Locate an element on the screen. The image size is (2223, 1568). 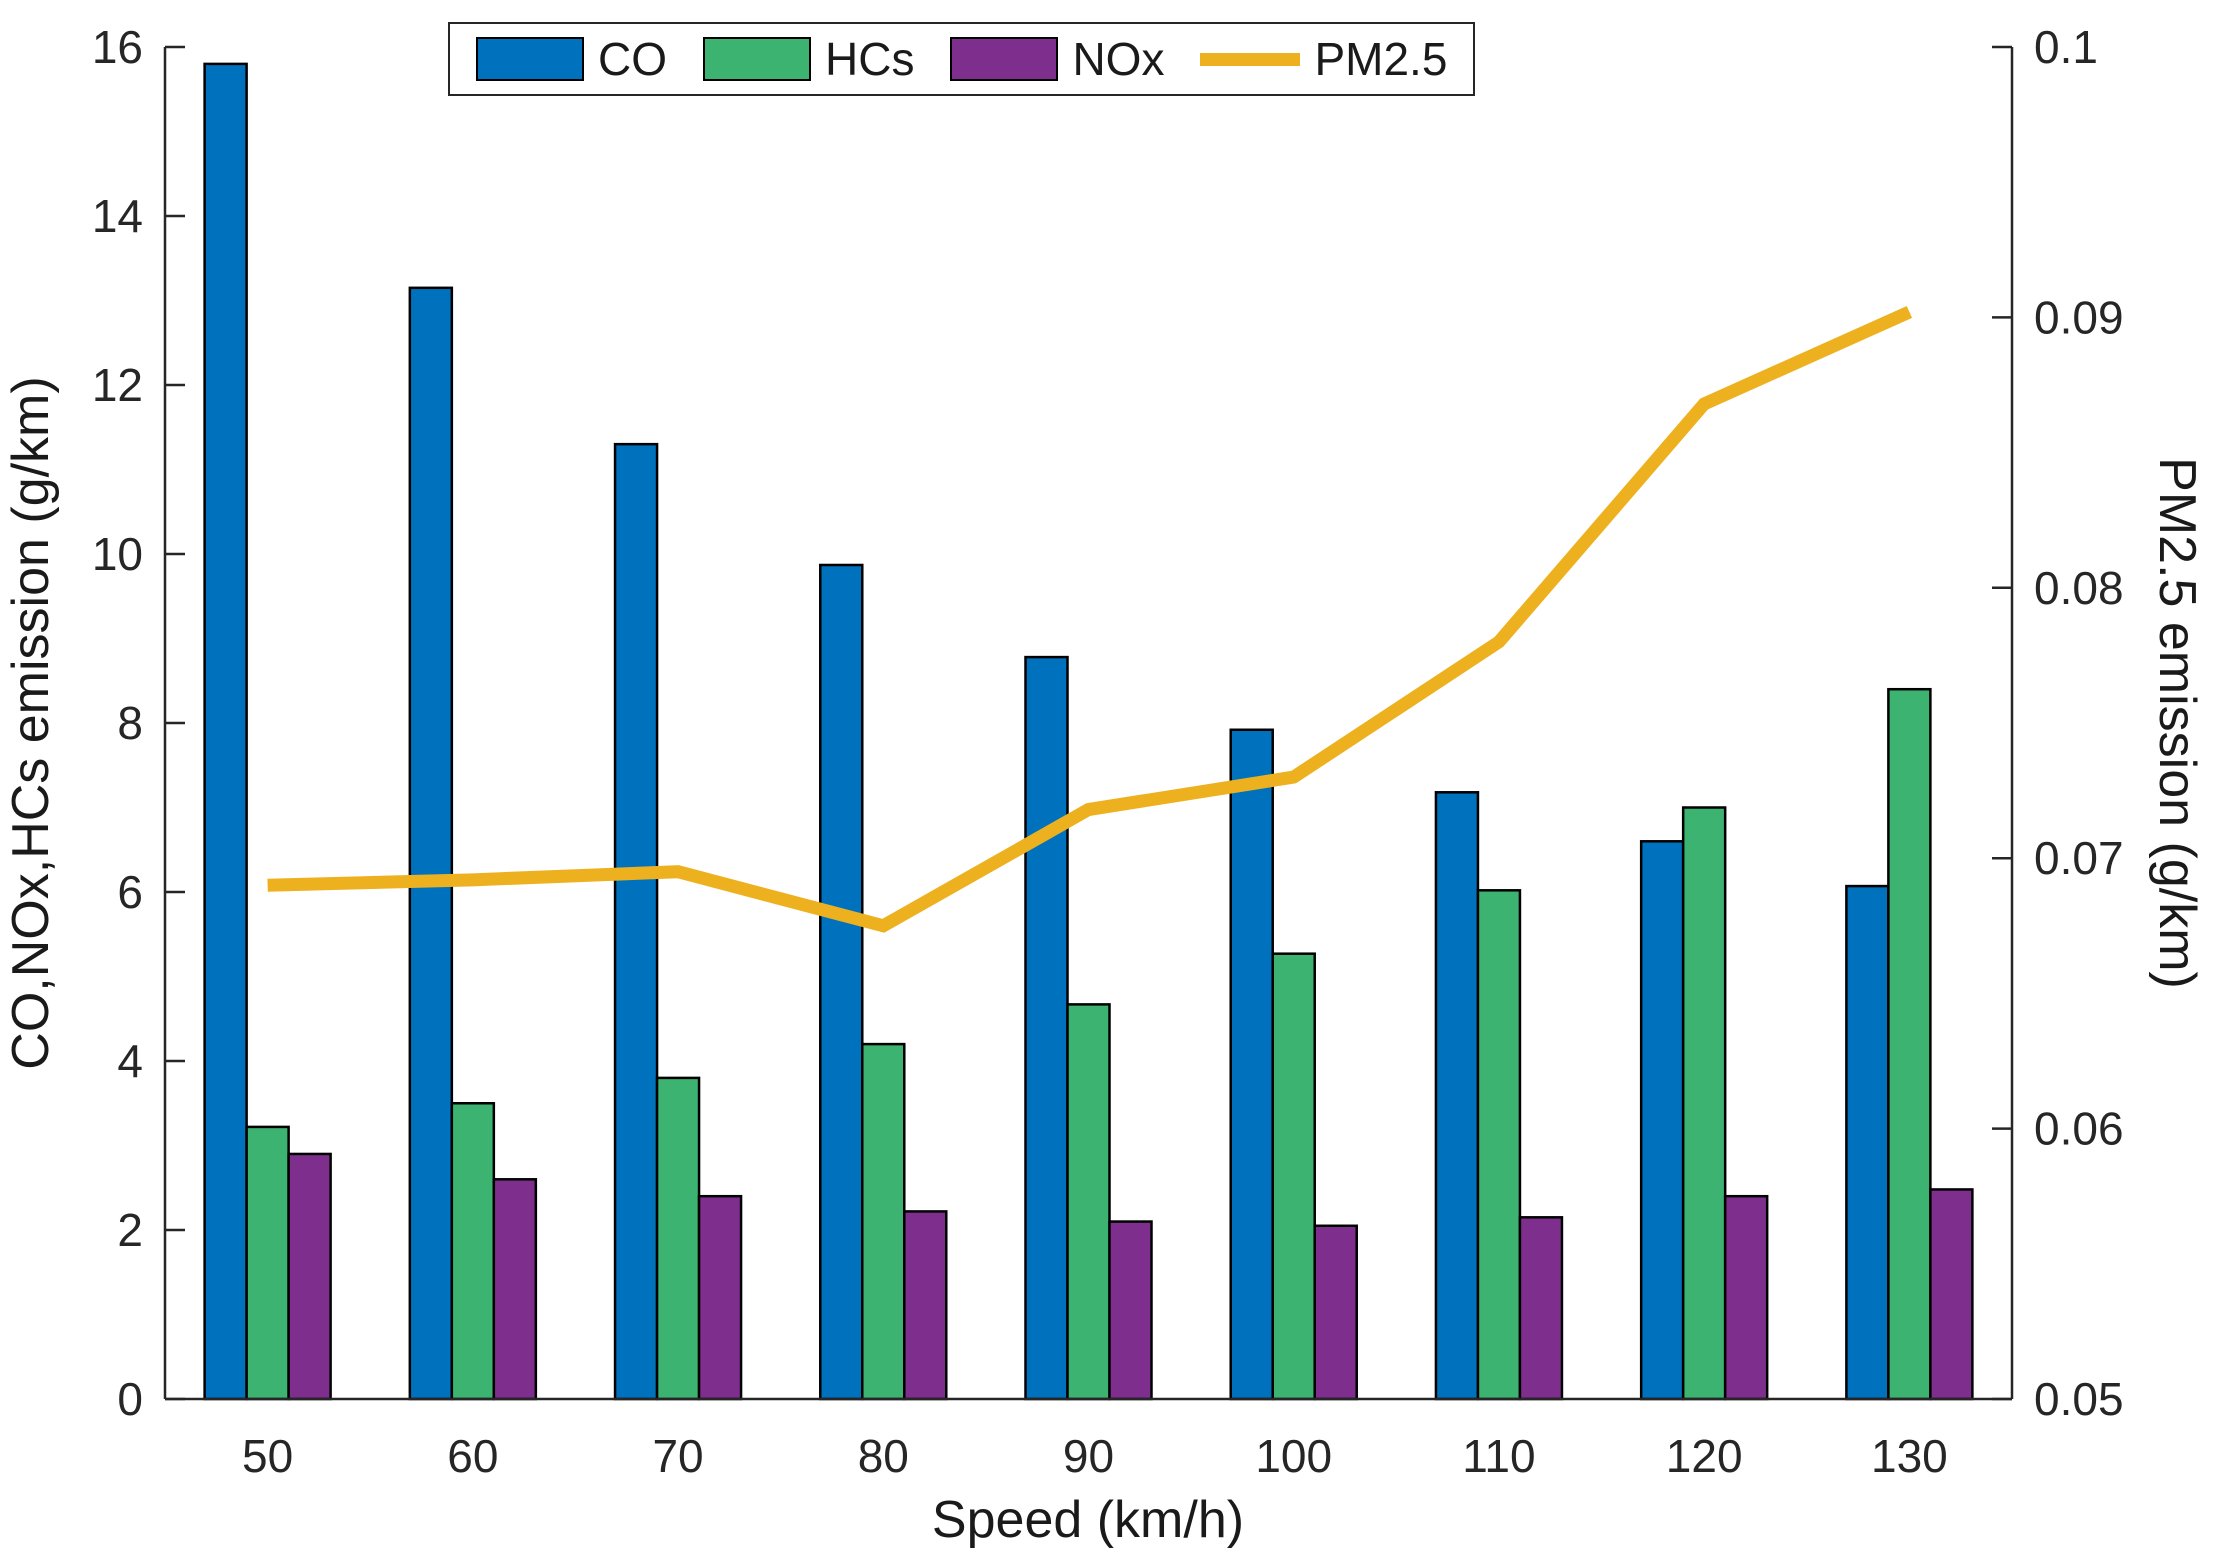
left-tick-label: 4 is located at coordinates (130, 1061).